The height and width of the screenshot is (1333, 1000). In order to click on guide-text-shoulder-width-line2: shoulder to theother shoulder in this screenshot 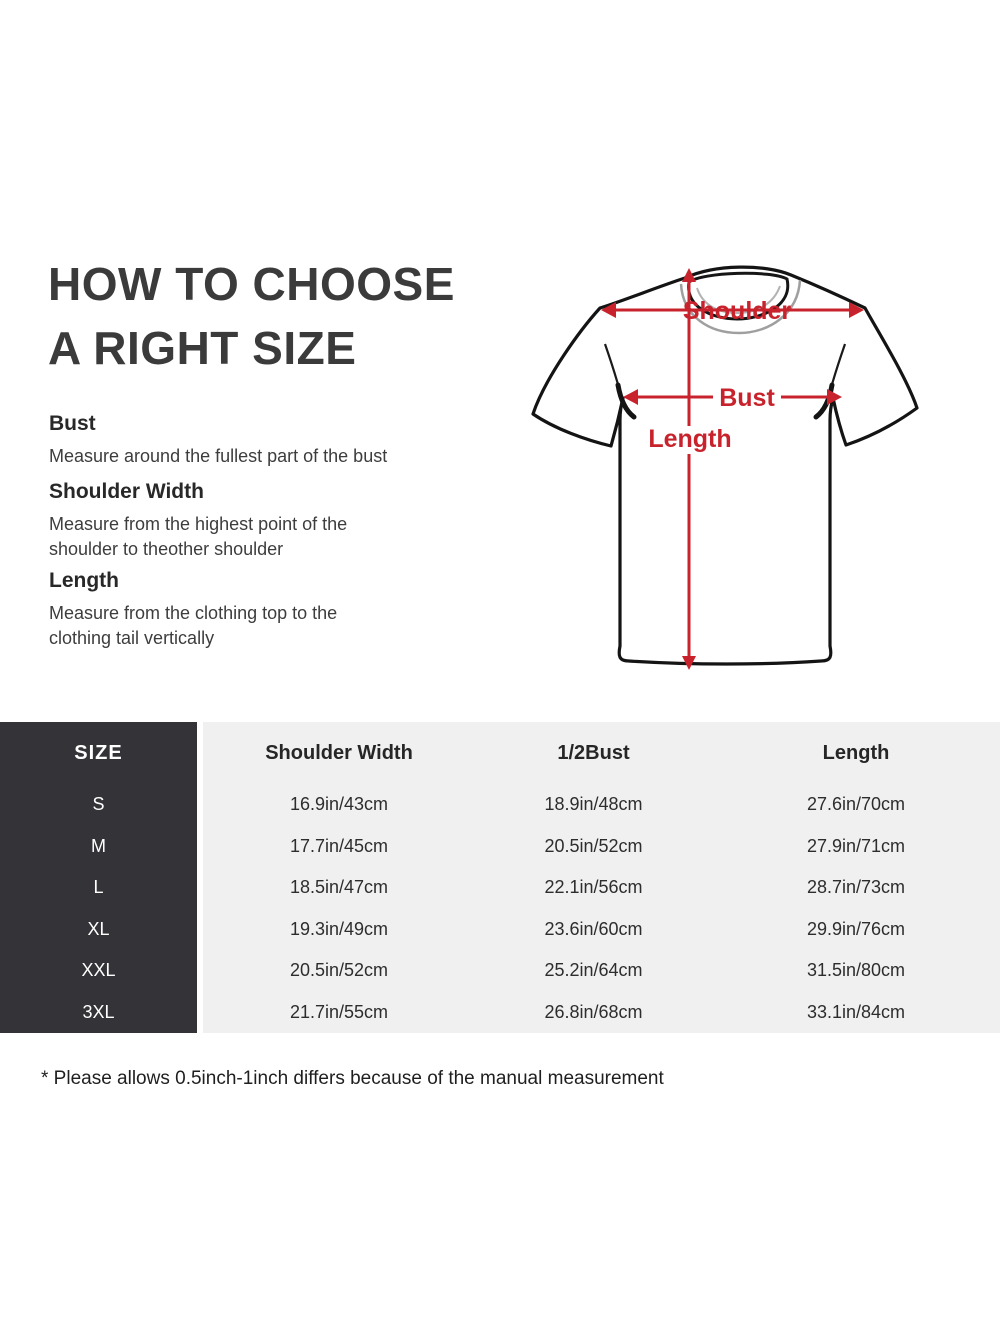, I will do `click(166, 549)`.